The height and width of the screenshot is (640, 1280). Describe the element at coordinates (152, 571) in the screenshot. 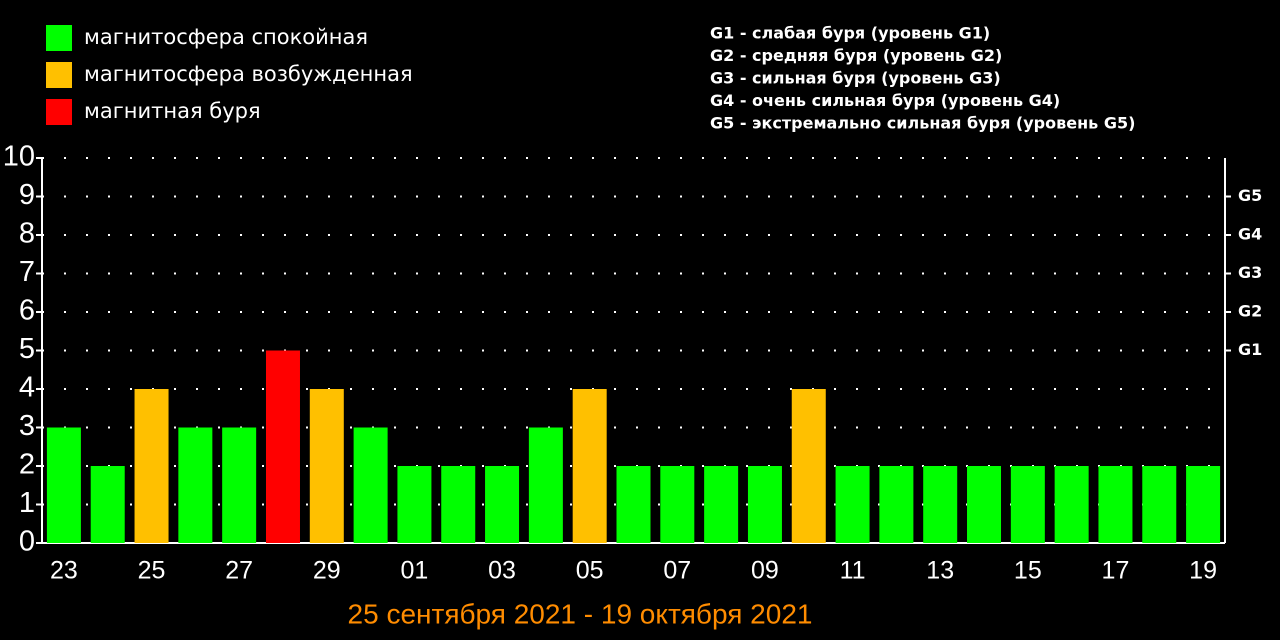

I see `x-tick-label: 25` at that location.